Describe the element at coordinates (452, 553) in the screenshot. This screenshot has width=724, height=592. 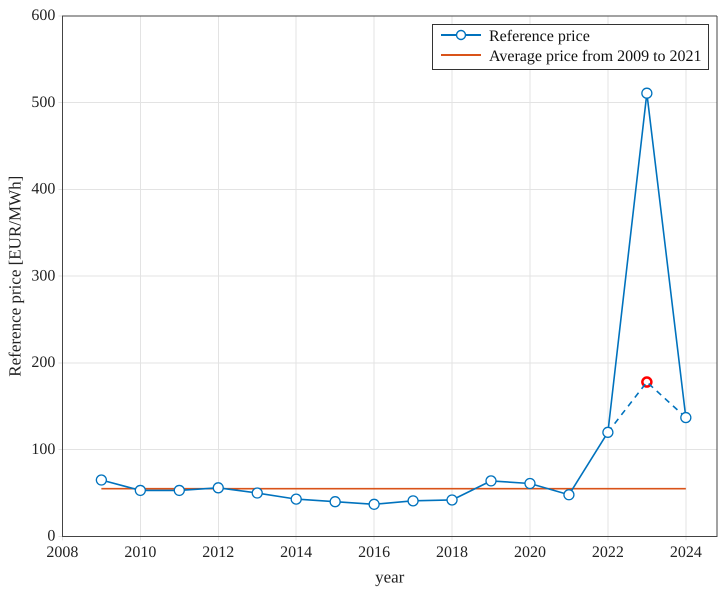
I see `x-tick-label: 2018` at that location.